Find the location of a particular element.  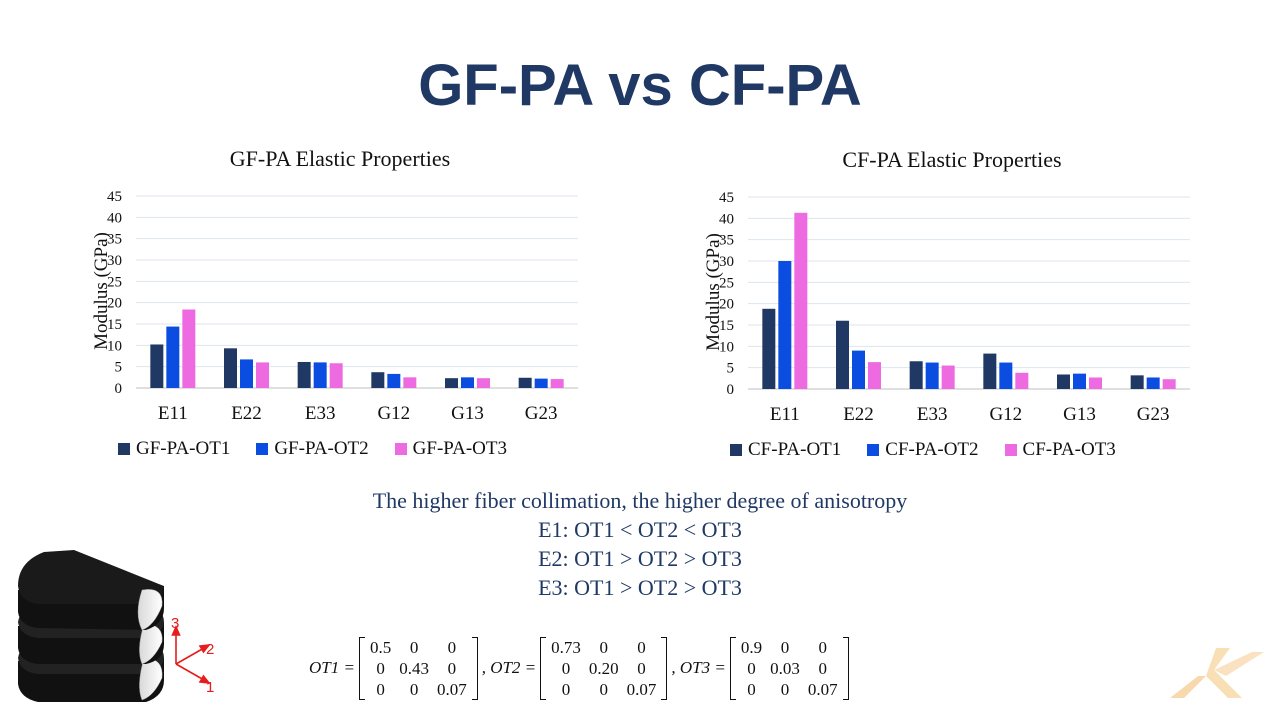

matrix-cell: 0.73 is located at coordinates (566, 647).